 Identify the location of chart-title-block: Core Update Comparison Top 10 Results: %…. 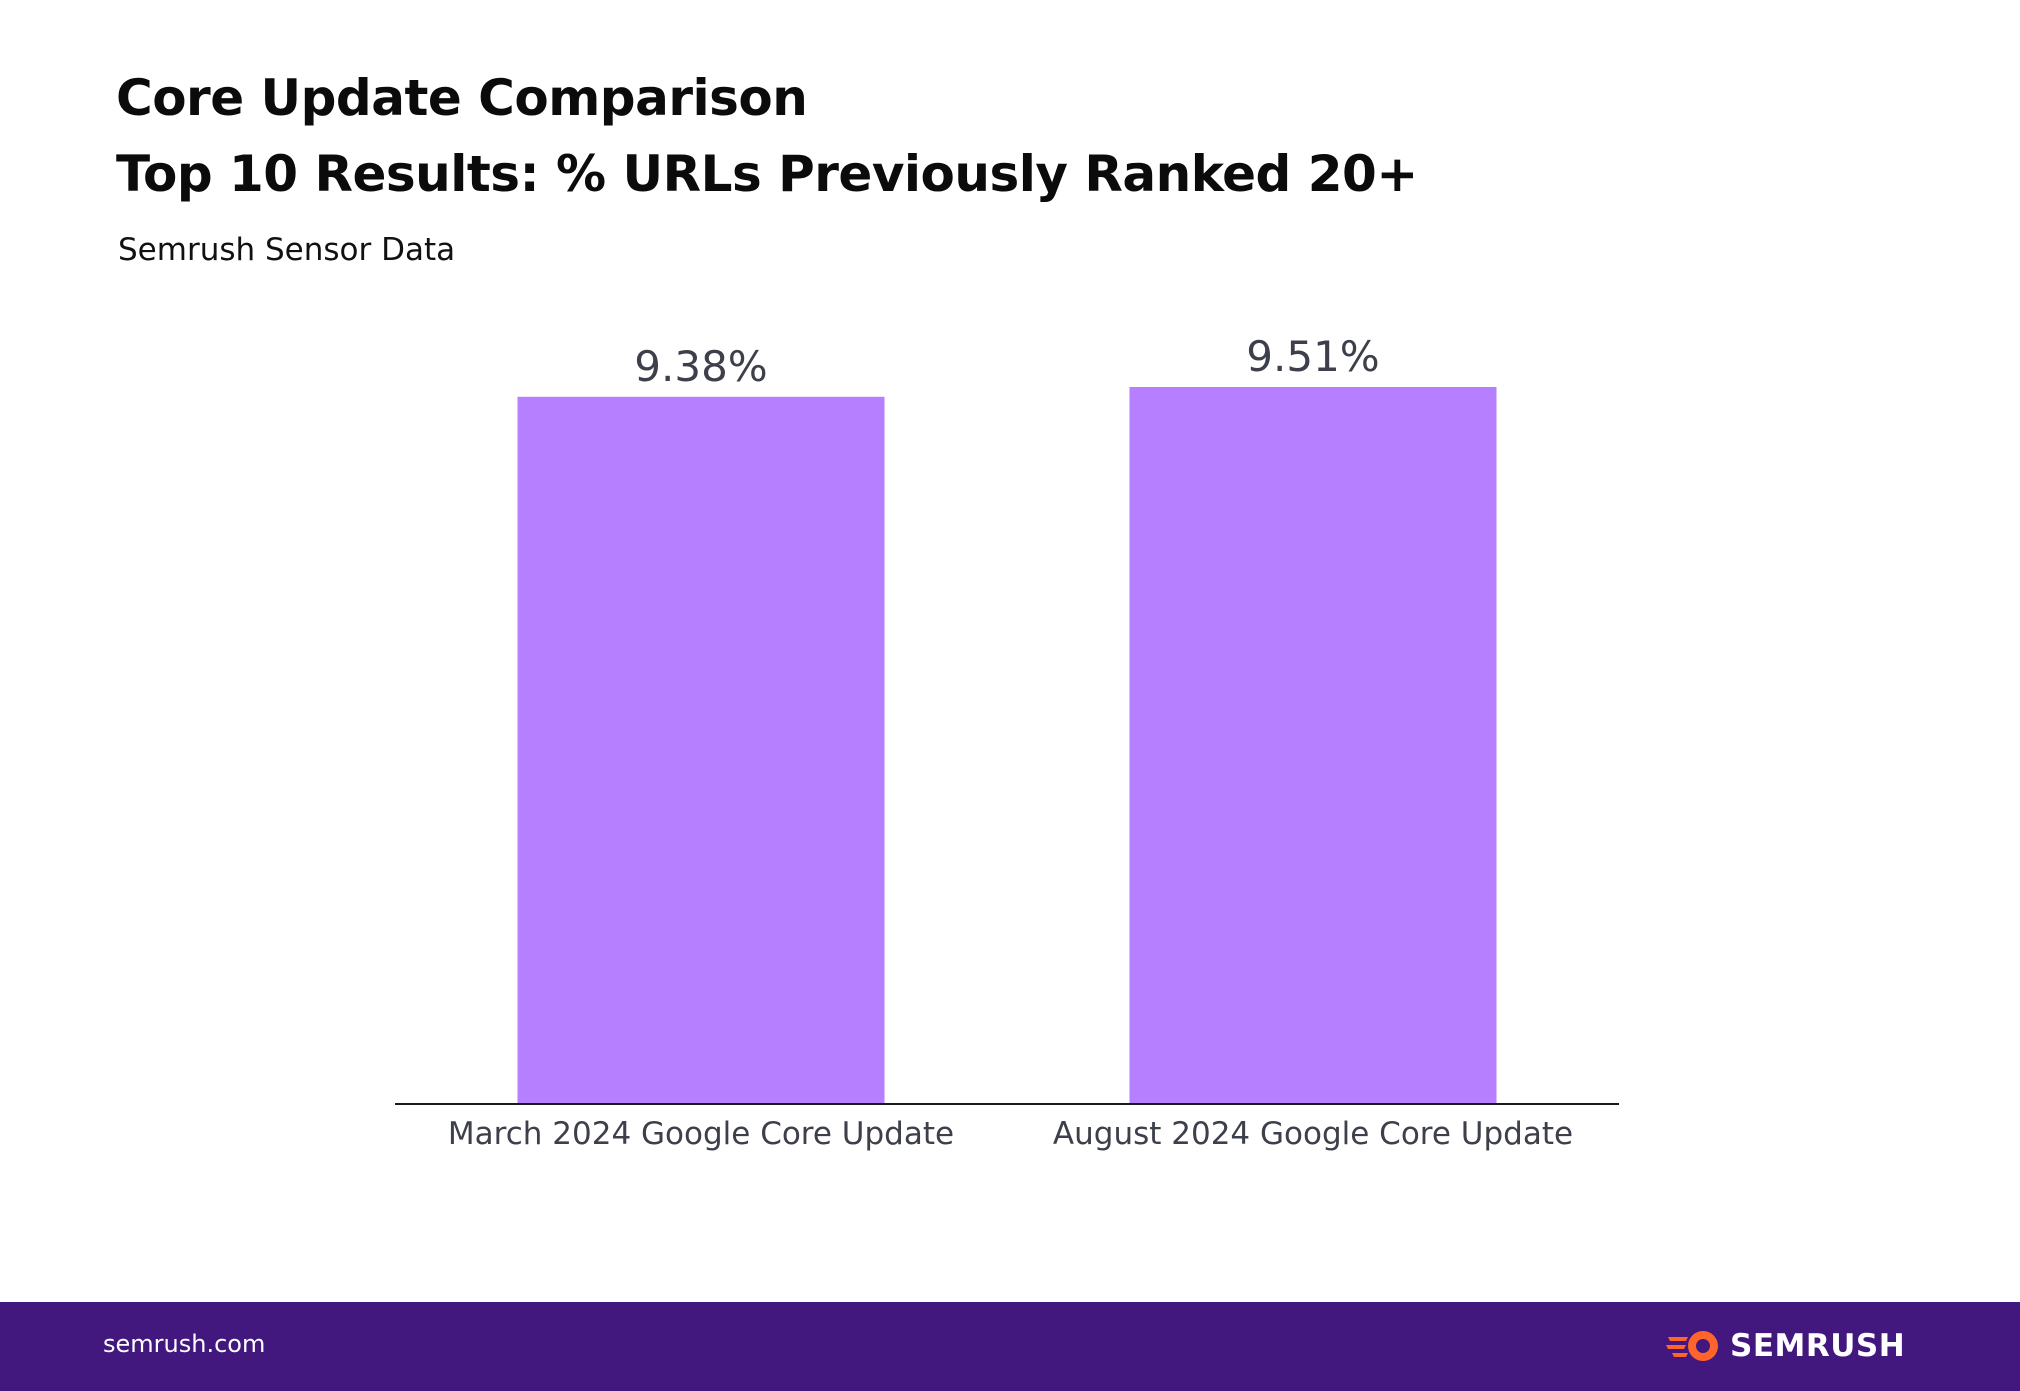
(767, 136).